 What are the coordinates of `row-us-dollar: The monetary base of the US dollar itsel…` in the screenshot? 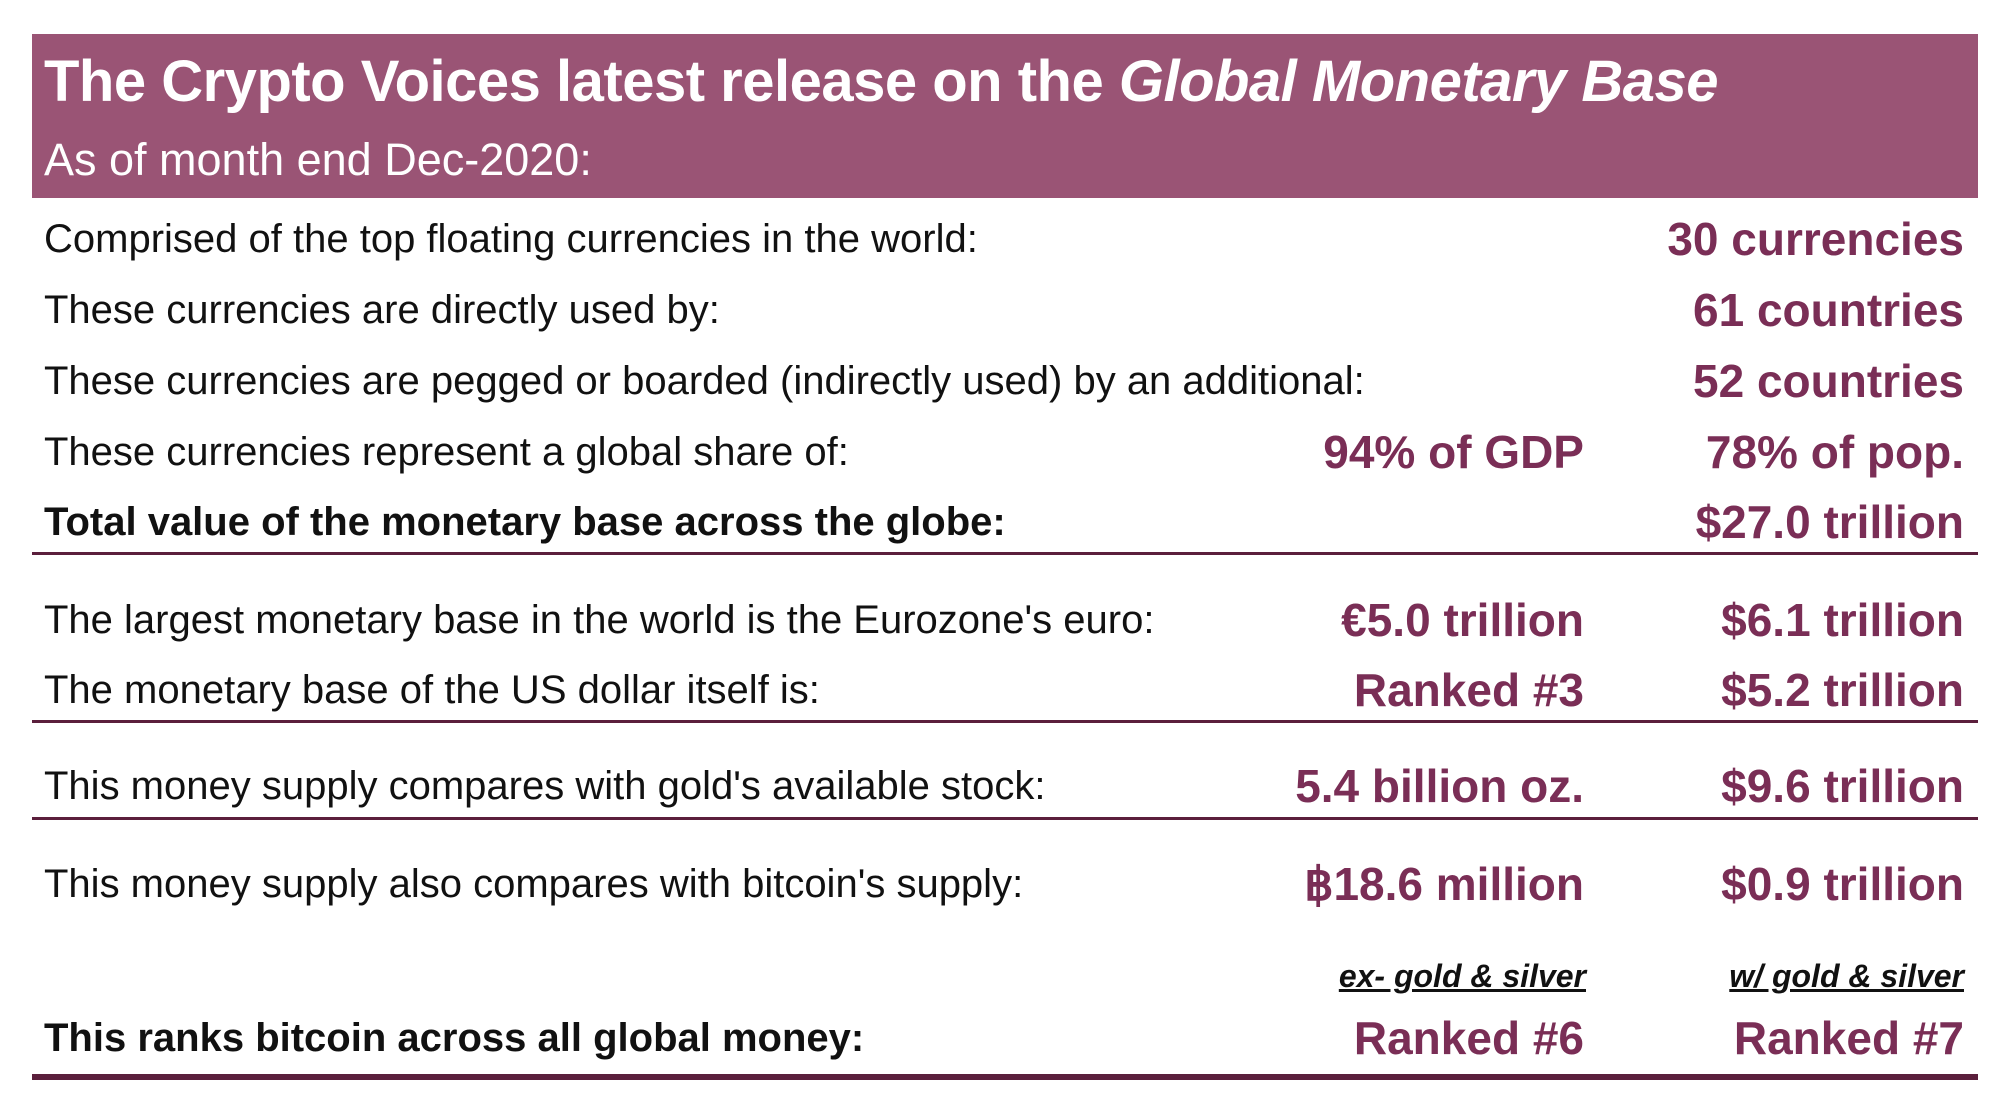 It's located at (1004, 690).